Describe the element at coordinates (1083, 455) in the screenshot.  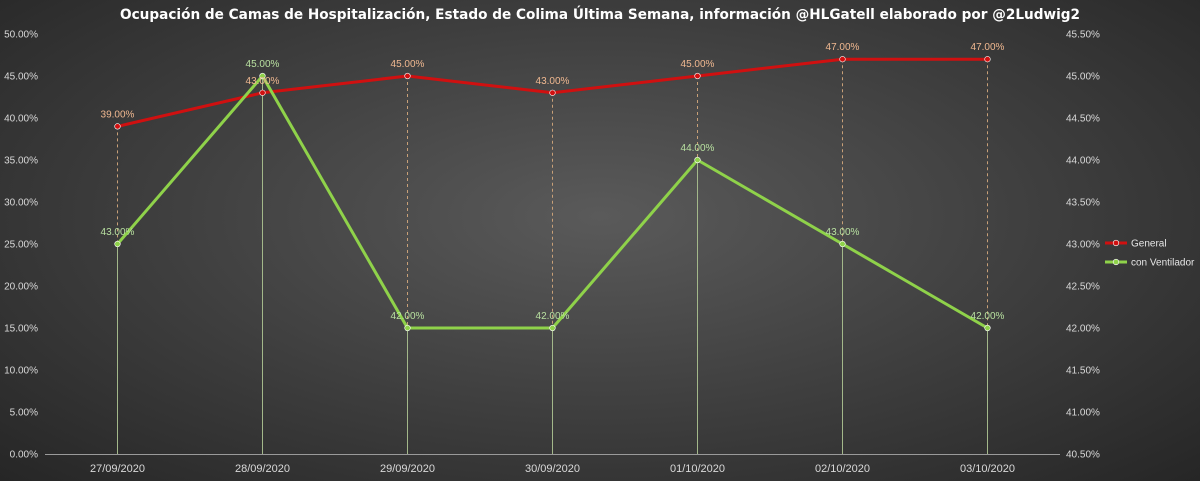
I see `right-y-tick: 40.50%` at that location.